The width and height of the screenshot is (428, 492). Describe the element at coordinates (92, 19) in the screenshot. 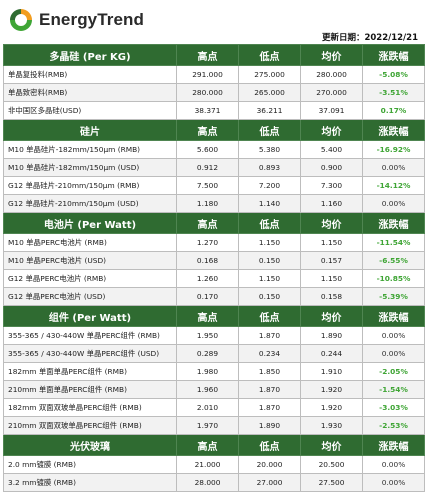

I see `brand-name: EnergyTrend` at that location.